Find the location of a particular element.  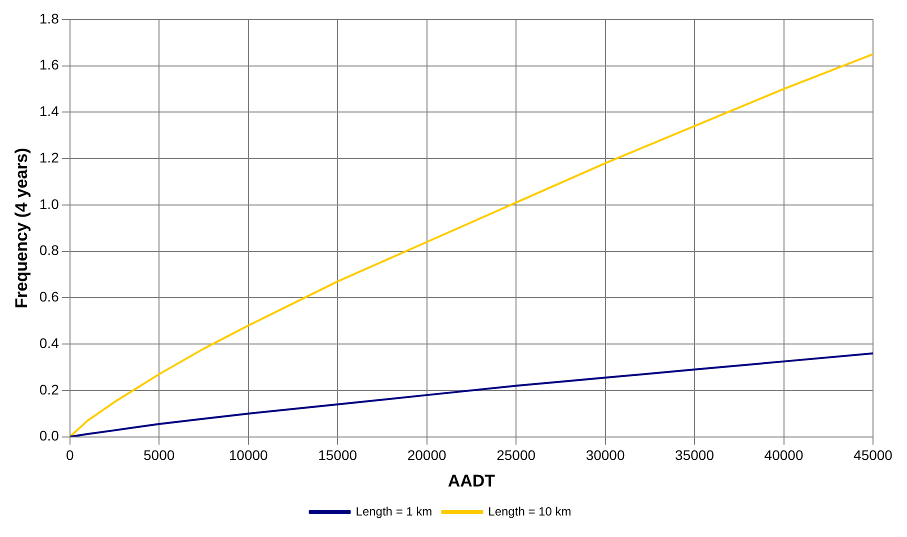

y-tick-label: 1.6 is located at coordinates (49, 64).